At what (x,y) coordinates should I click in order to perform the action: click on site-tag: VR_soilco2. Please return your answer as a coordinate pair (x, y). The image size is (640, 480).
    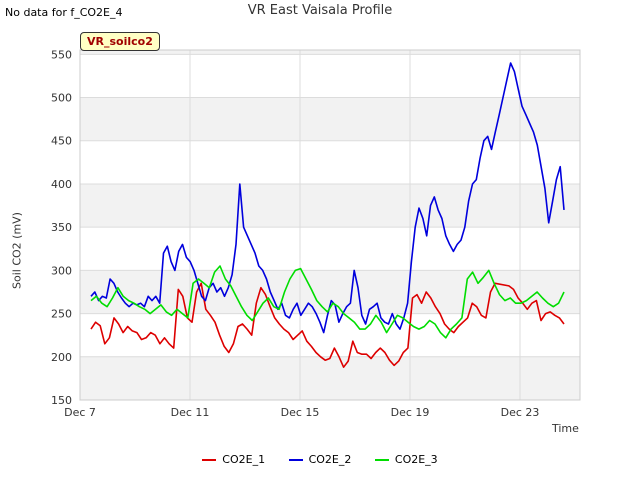
    Looking at the image, I should click on (120, 41).